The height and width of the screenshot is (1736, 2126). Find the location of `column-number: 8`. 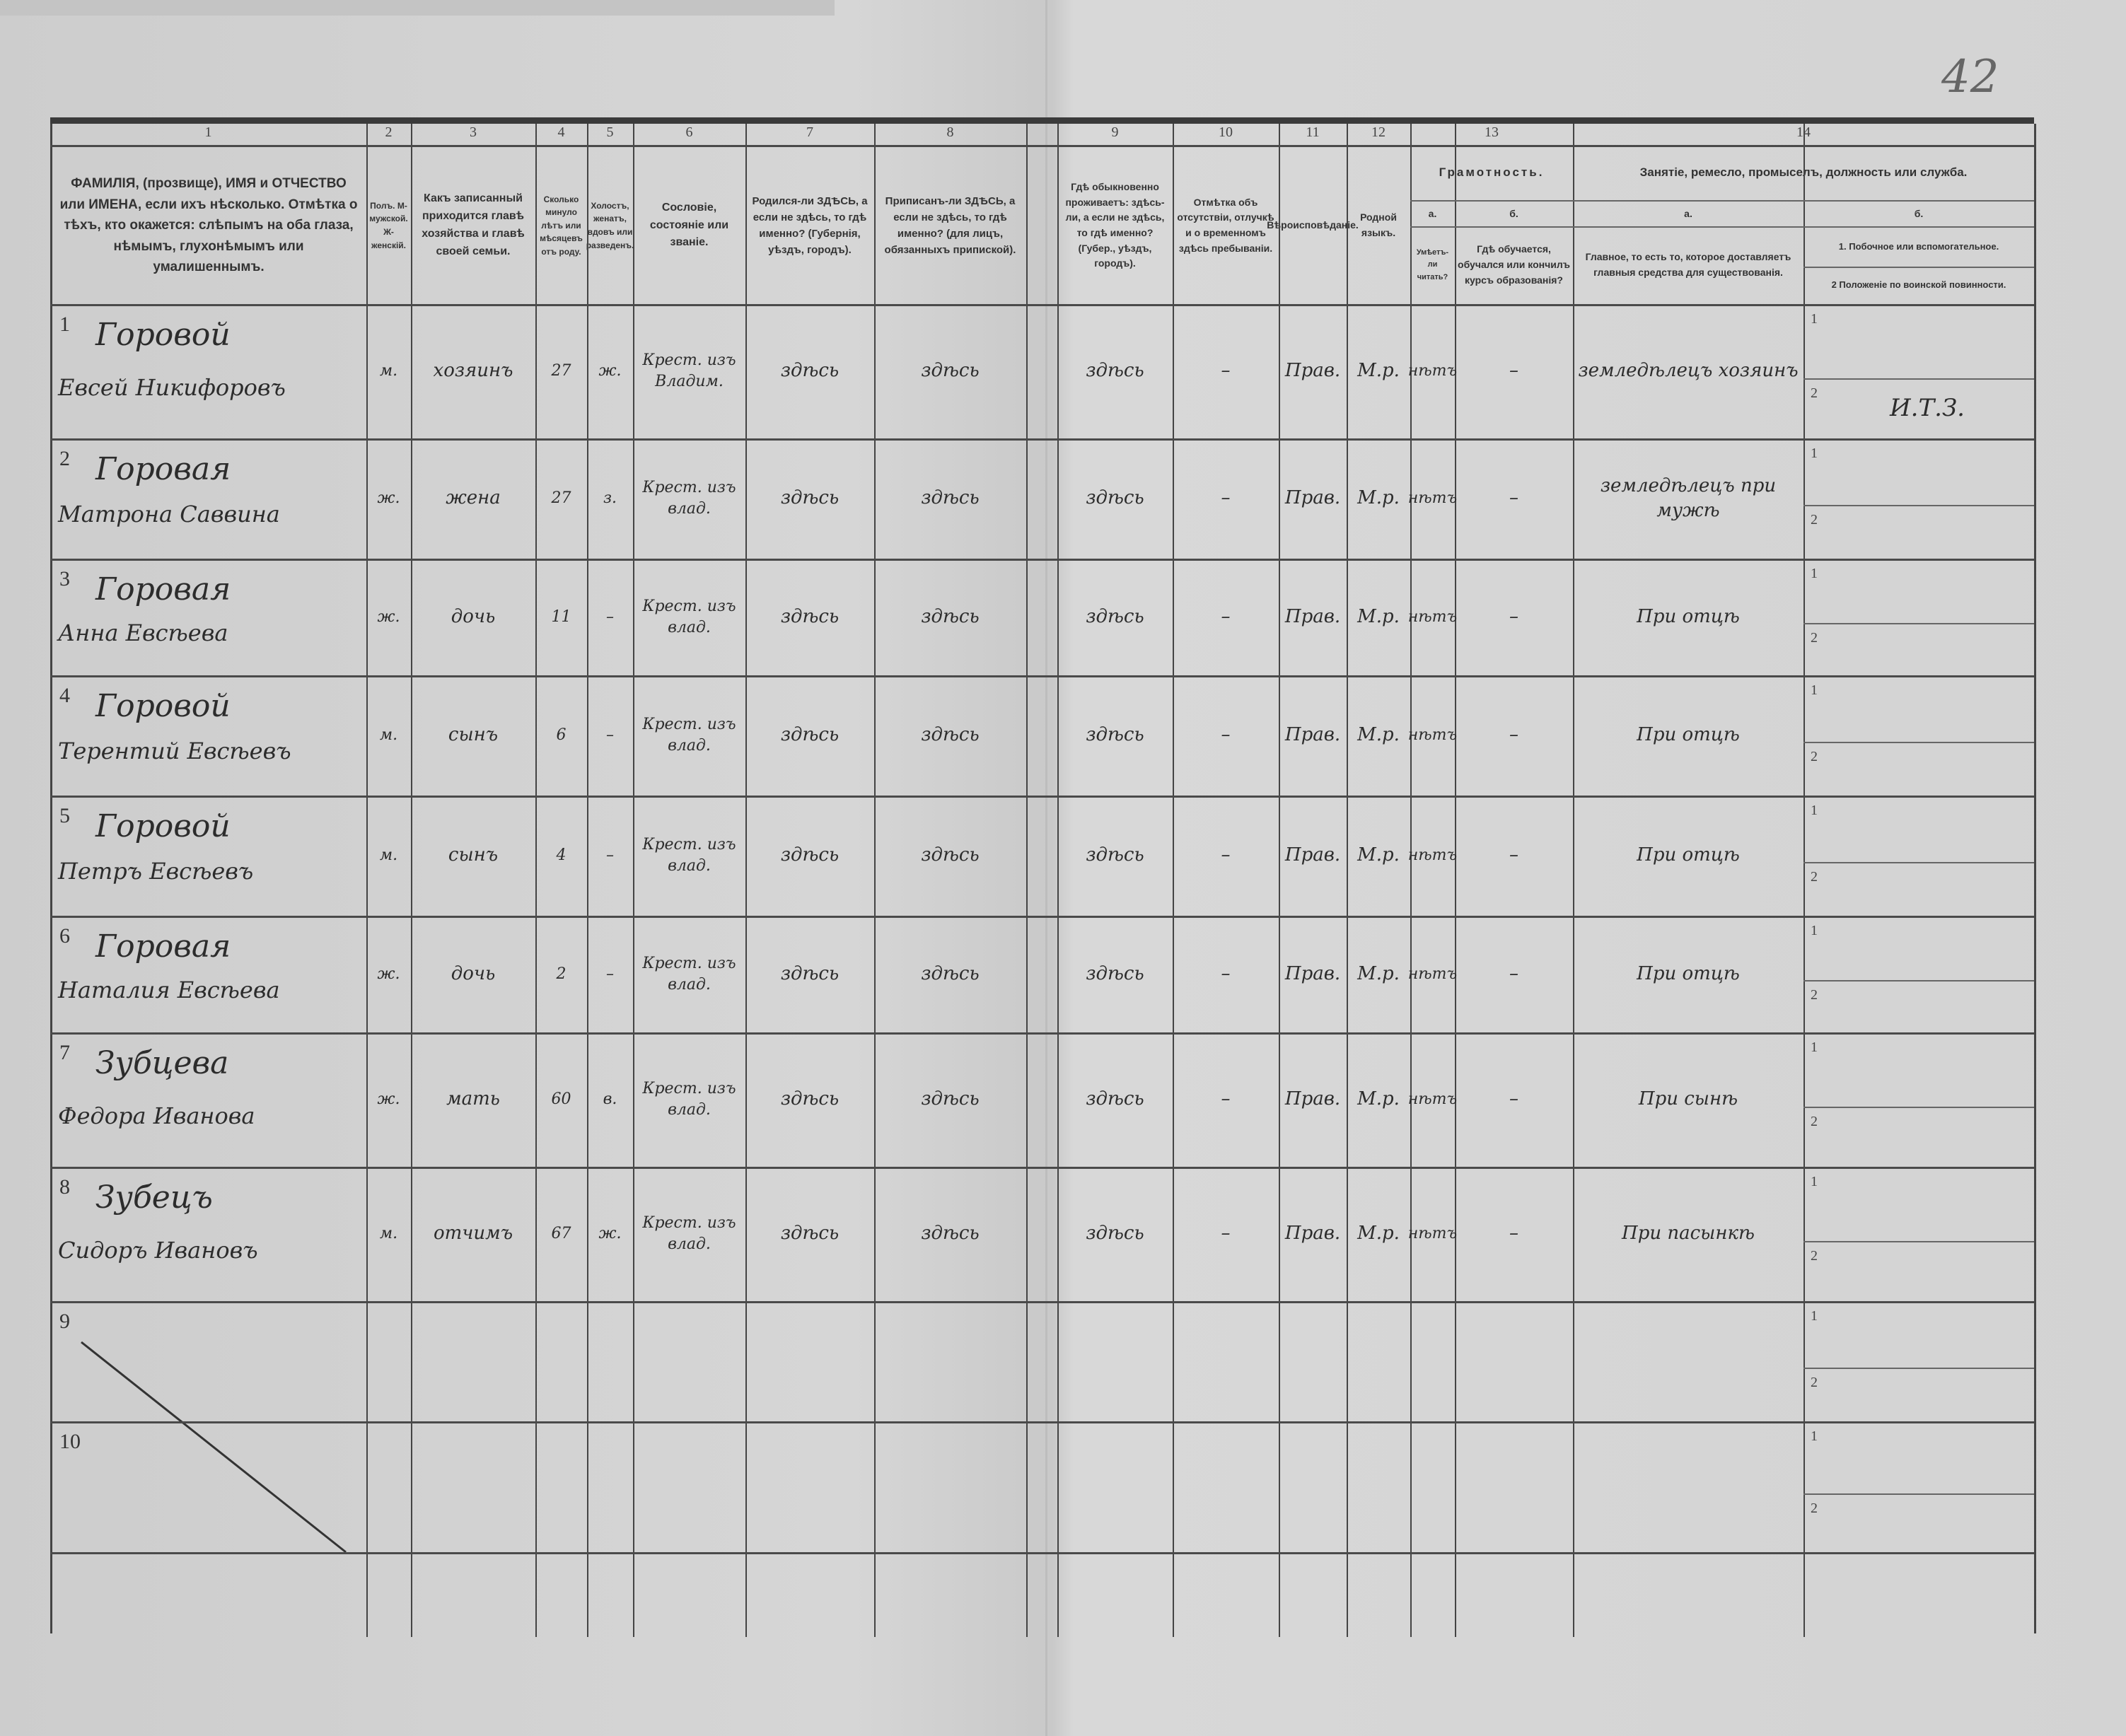

column-number: 8 is located at coordinates (950, 132).